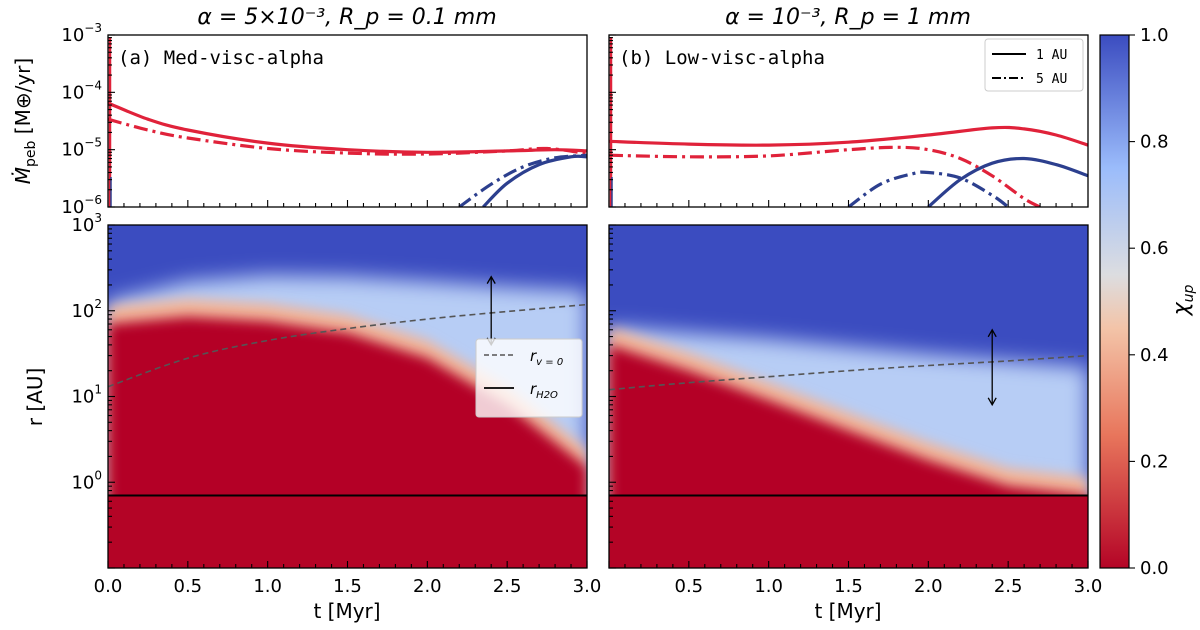 This screenshot has height=630, width=1200. Describe the element at coordinates (35, 397) in the screenshot. I see `ylabel-bottom: r [AU]` at that location.